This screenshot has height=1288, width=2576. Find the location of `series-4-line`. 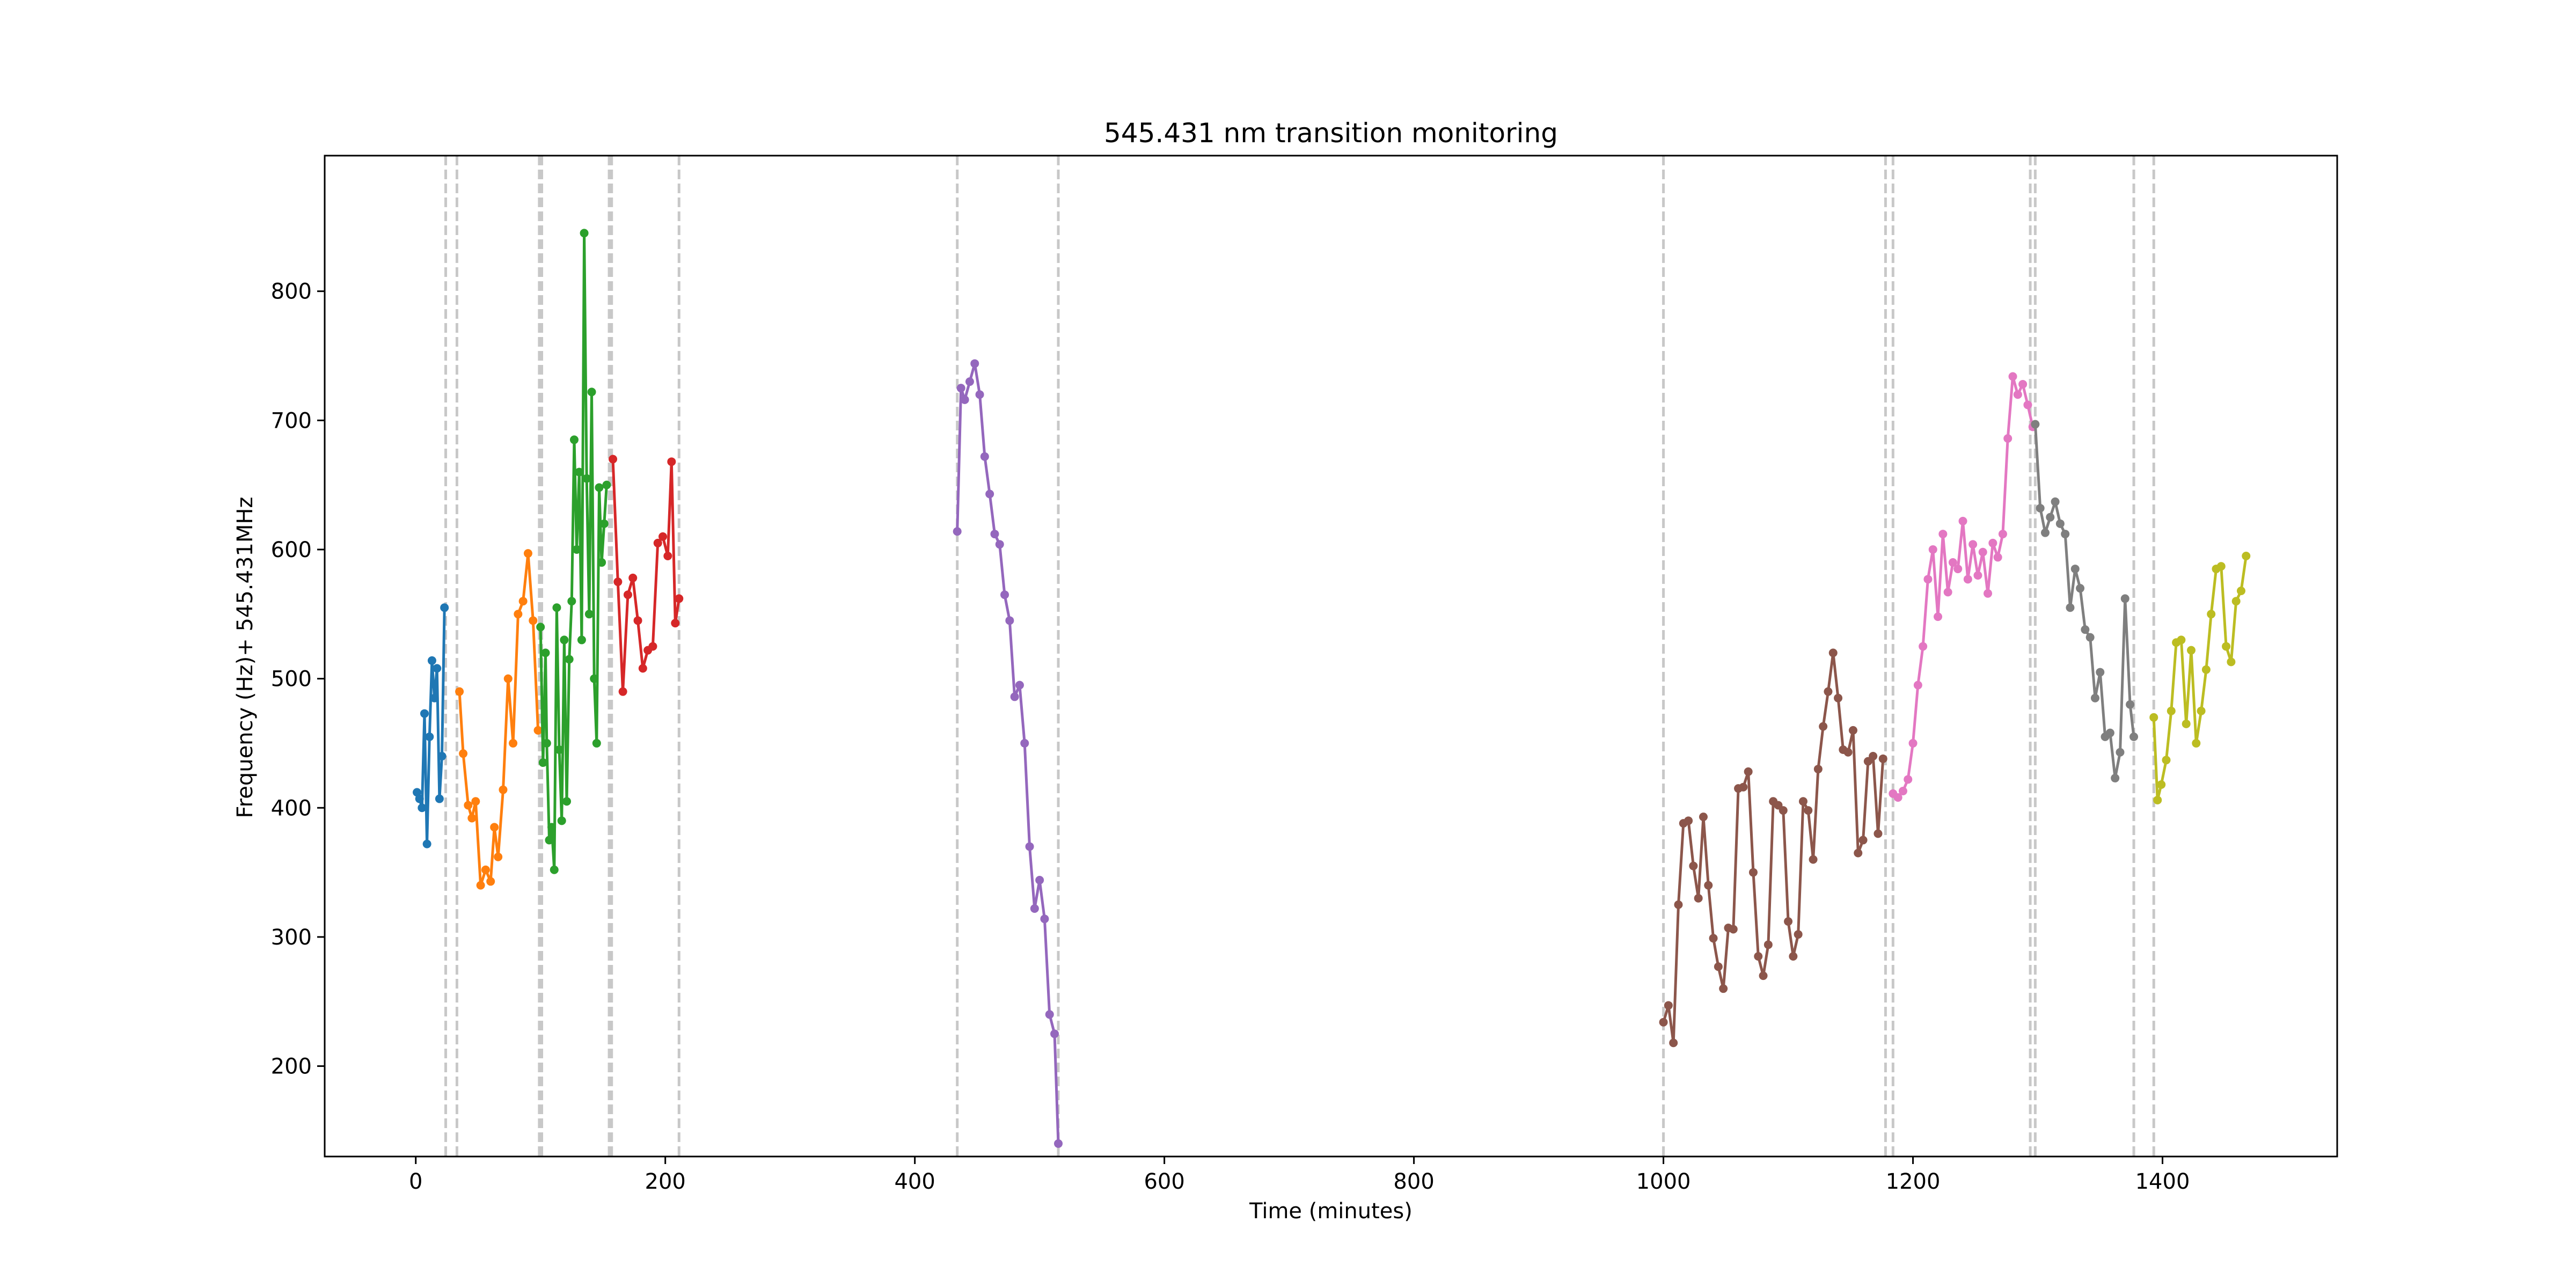

series-4-line is located at coordinates (1008, 753).